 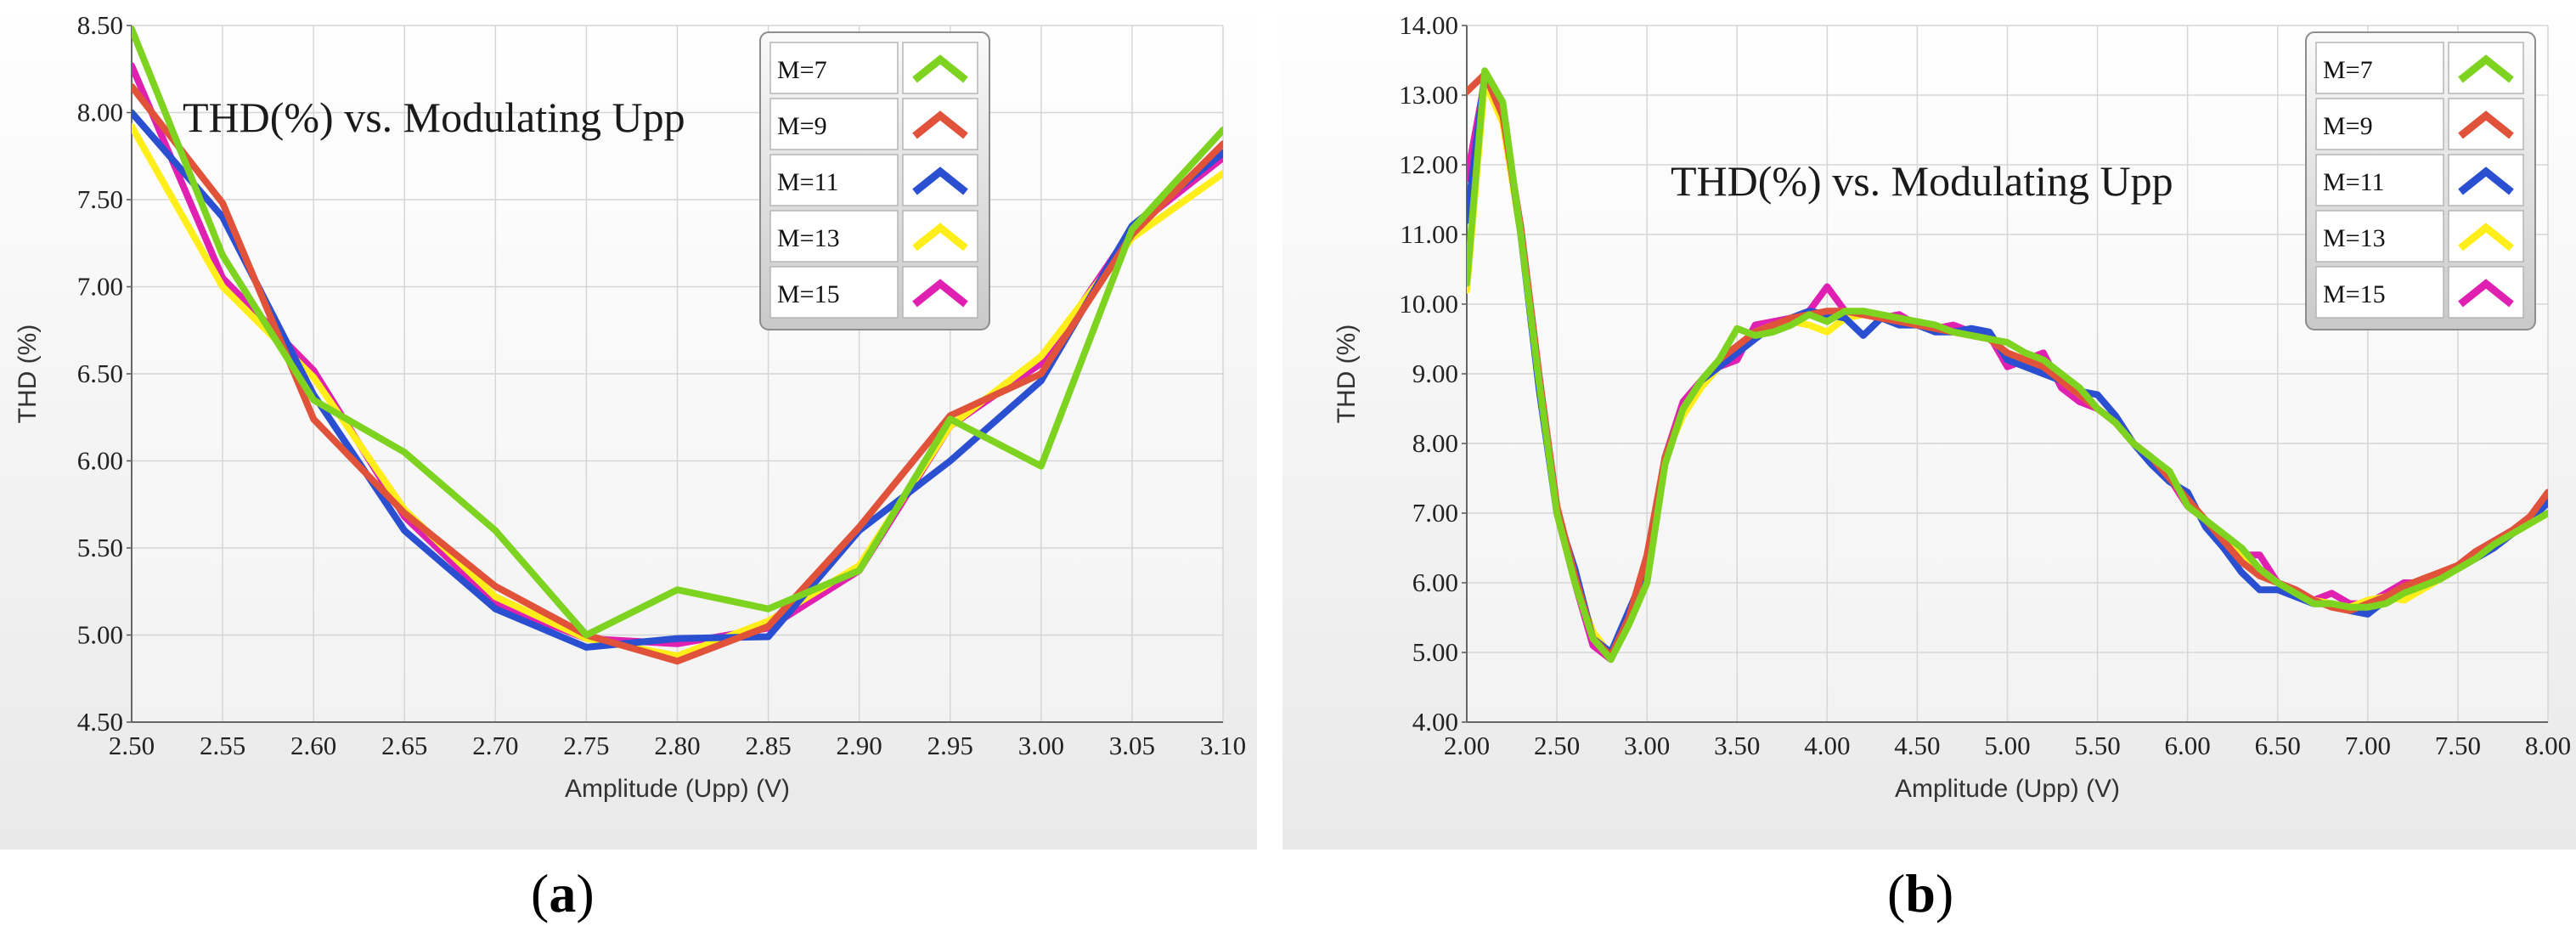 I want to click on x-tick-label: 5.00, so click(x=2007, y=745).